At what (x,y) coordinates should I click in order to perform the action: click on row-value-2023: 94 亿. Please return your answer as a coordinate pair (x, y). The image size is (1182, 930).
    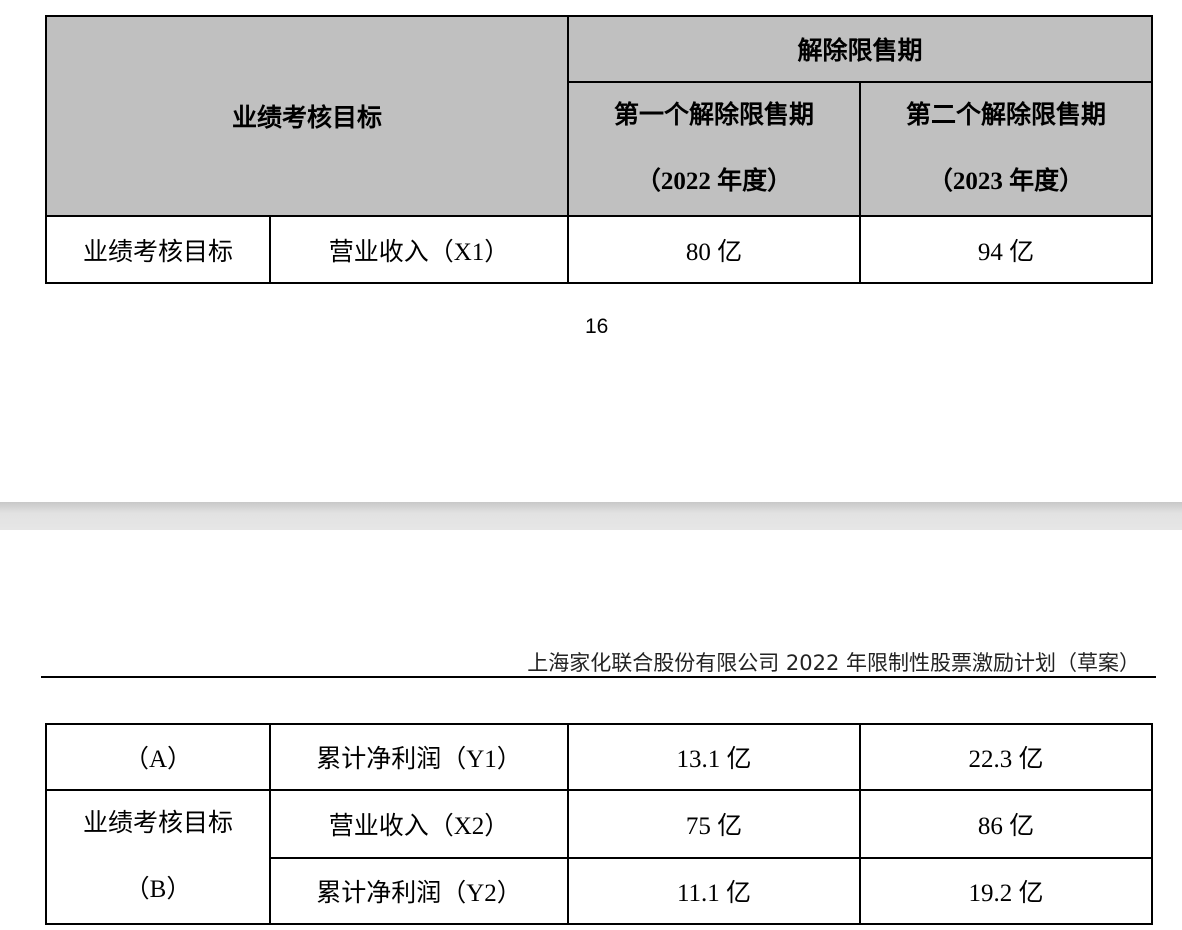
    Looking at the image, I should click on (1006, 249).